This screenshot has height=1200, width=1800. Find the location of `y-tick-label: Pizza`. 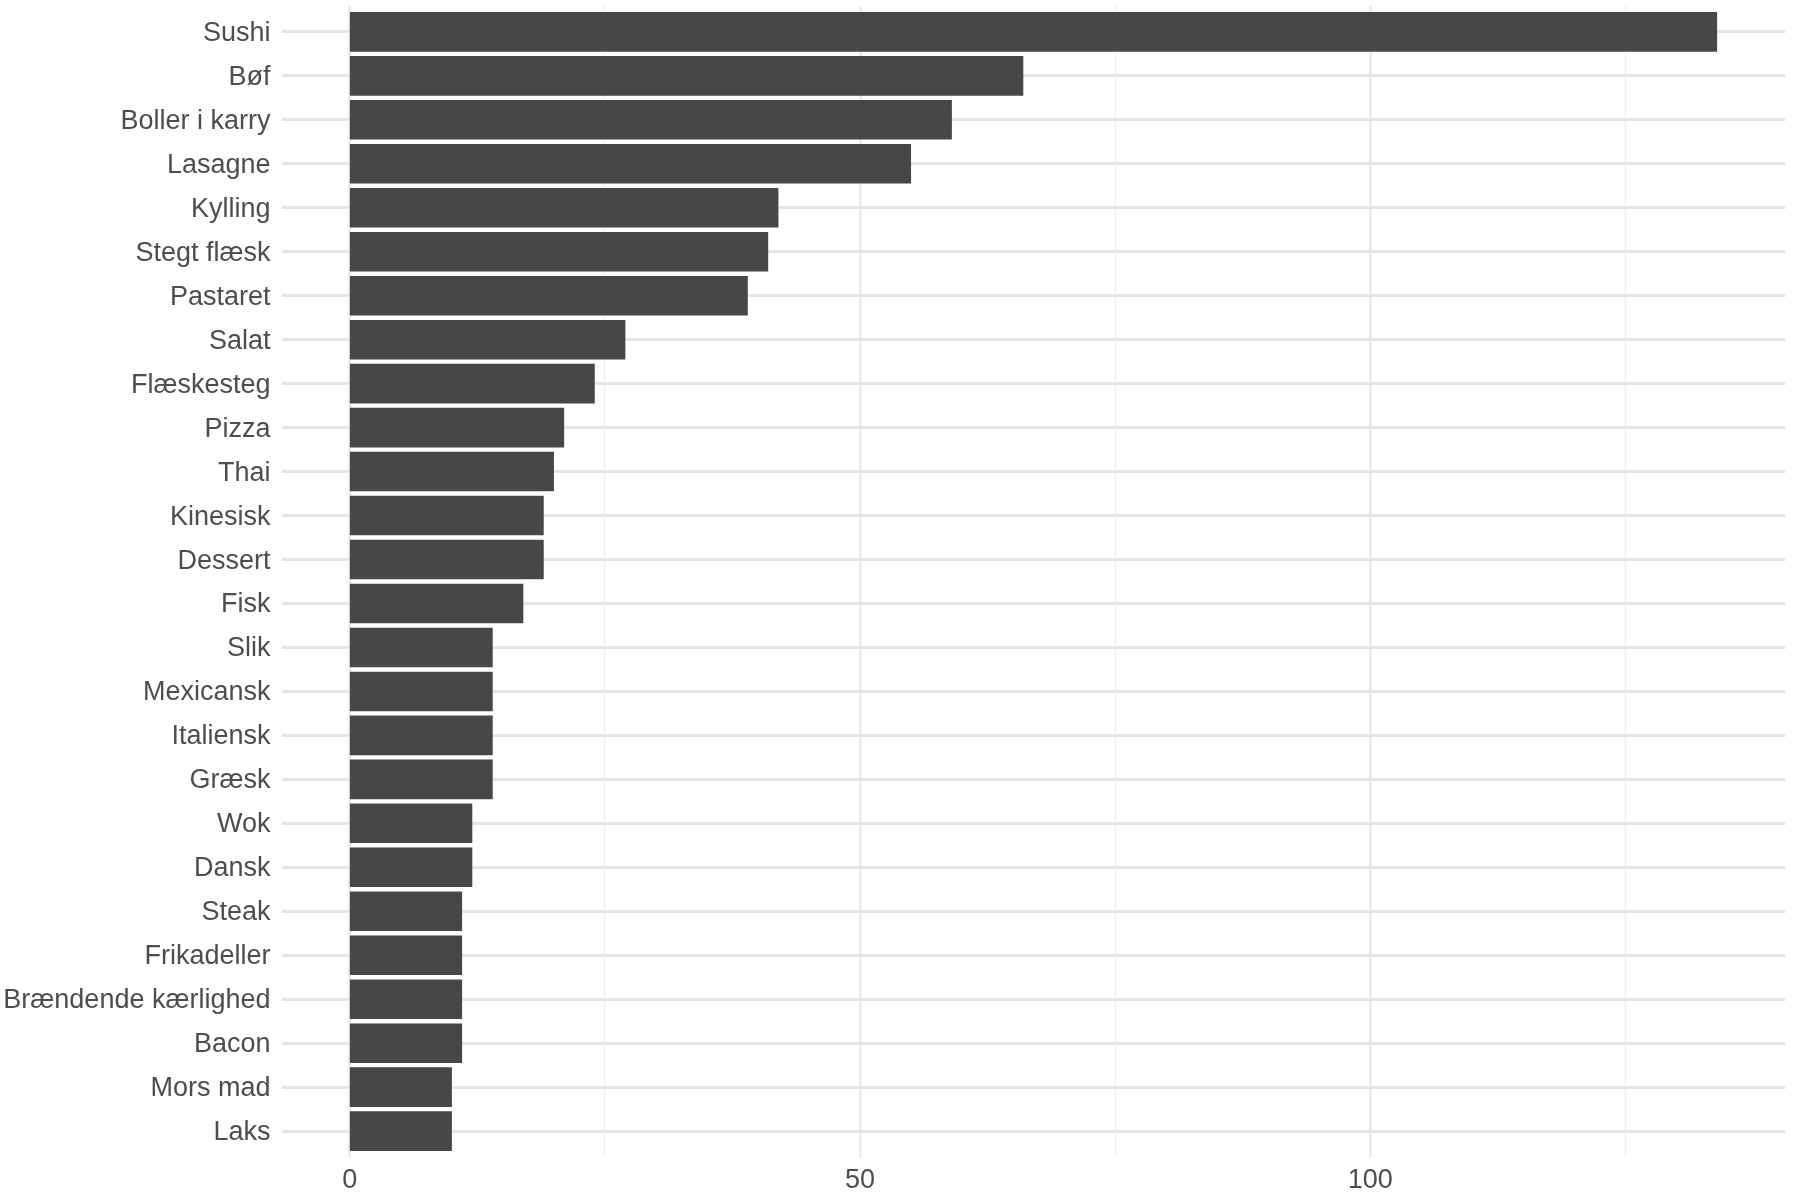

y-tick-label: Pizza is located at coordinates (238, 427).